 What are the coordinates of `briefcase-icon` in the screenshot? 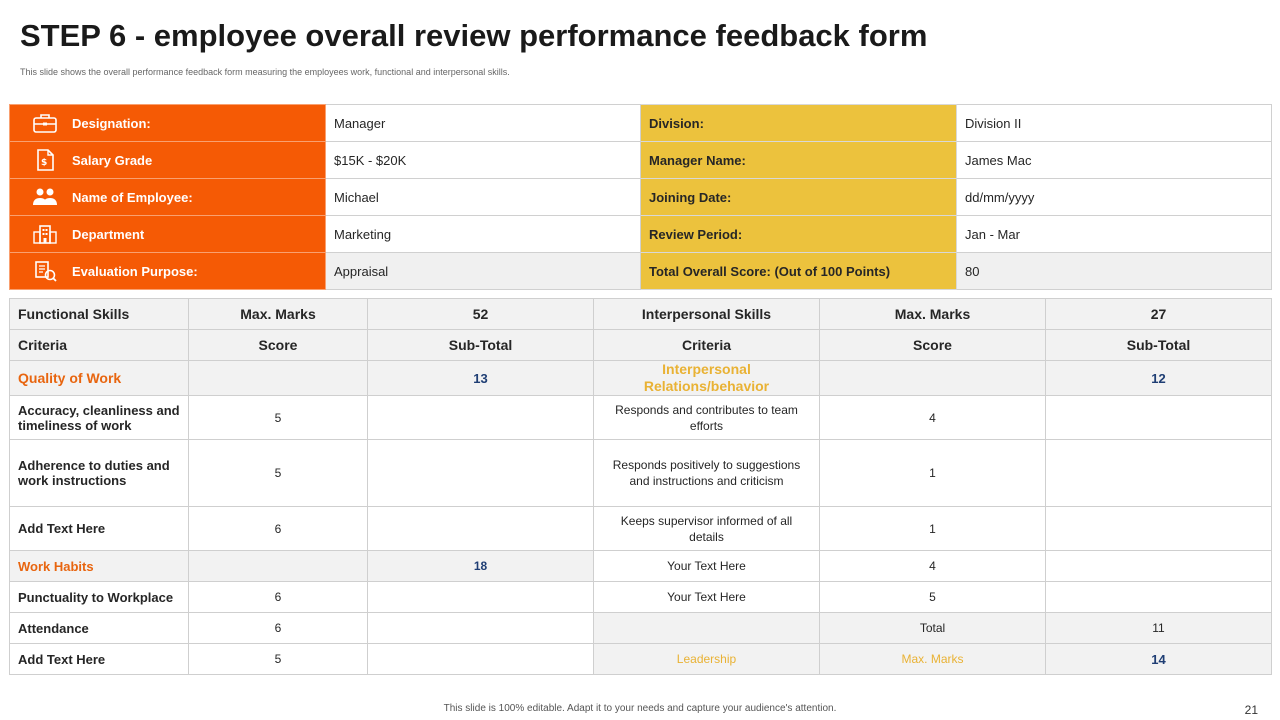 It's located at (45, 123).